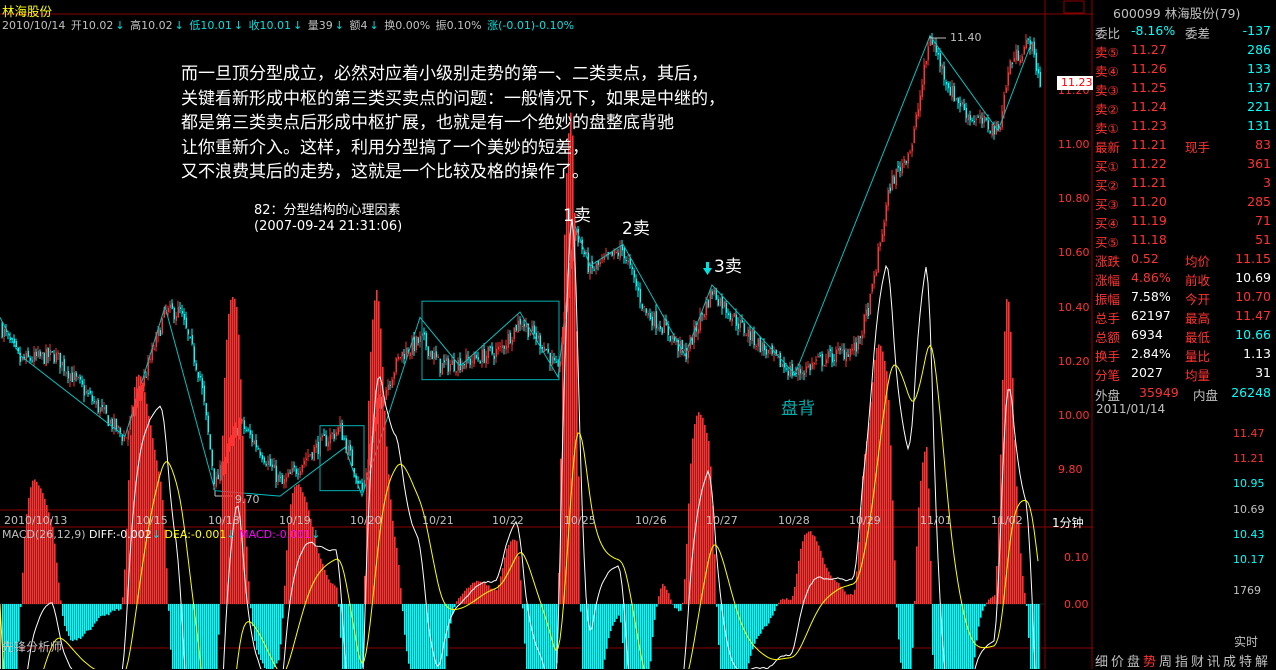  Describe the element at coordinates (1134, 662) in the screenshot. I see `panel-tab: 盘` at that location.